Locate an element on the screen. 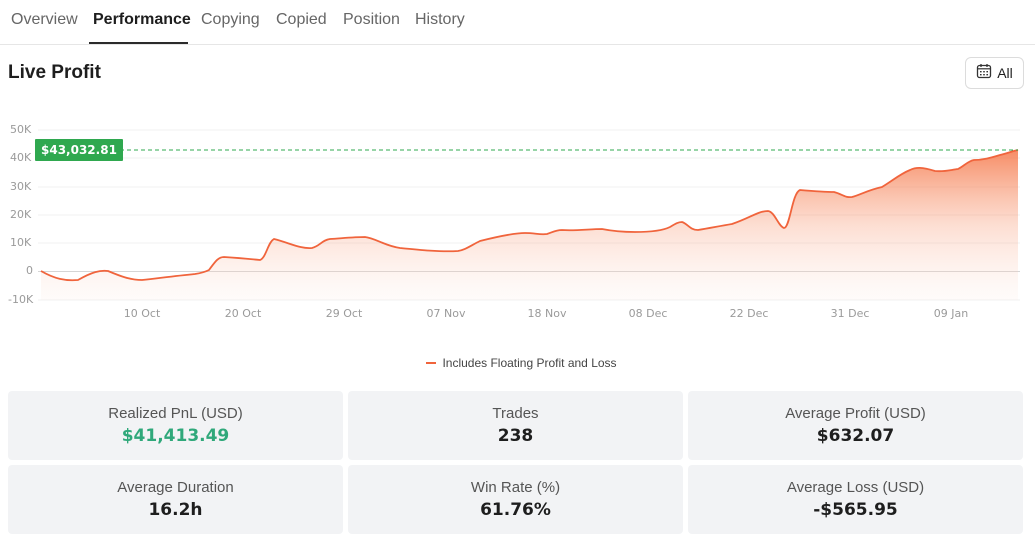 This screenshot has height=544, width=1035. tab-copying: Copying is located at coordinates (230, 19).